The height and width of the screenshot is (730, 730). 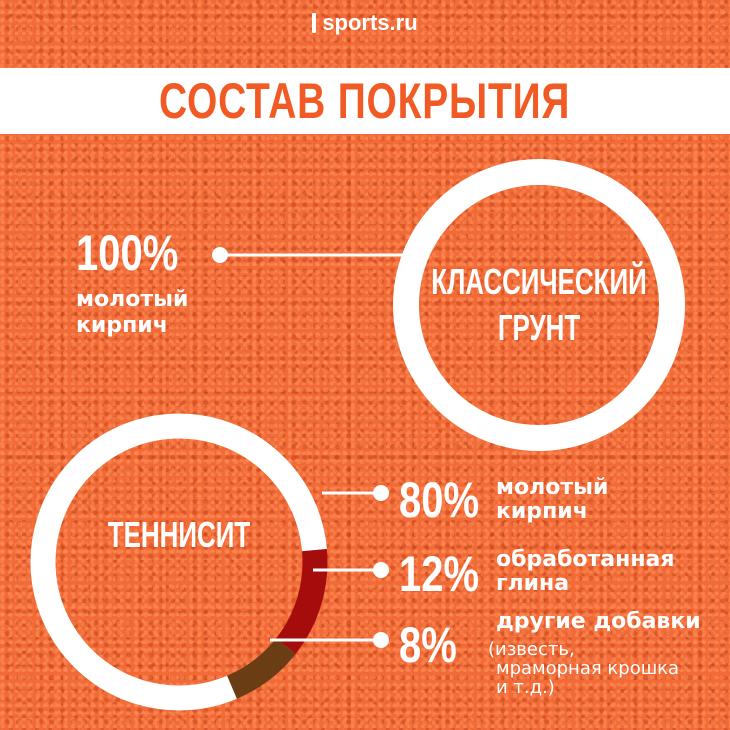 What do you see at coordinates (588, 668) in the screenshot?
I see `additives-note-line2: мраморная крошка` at bounding box center [588, 668].